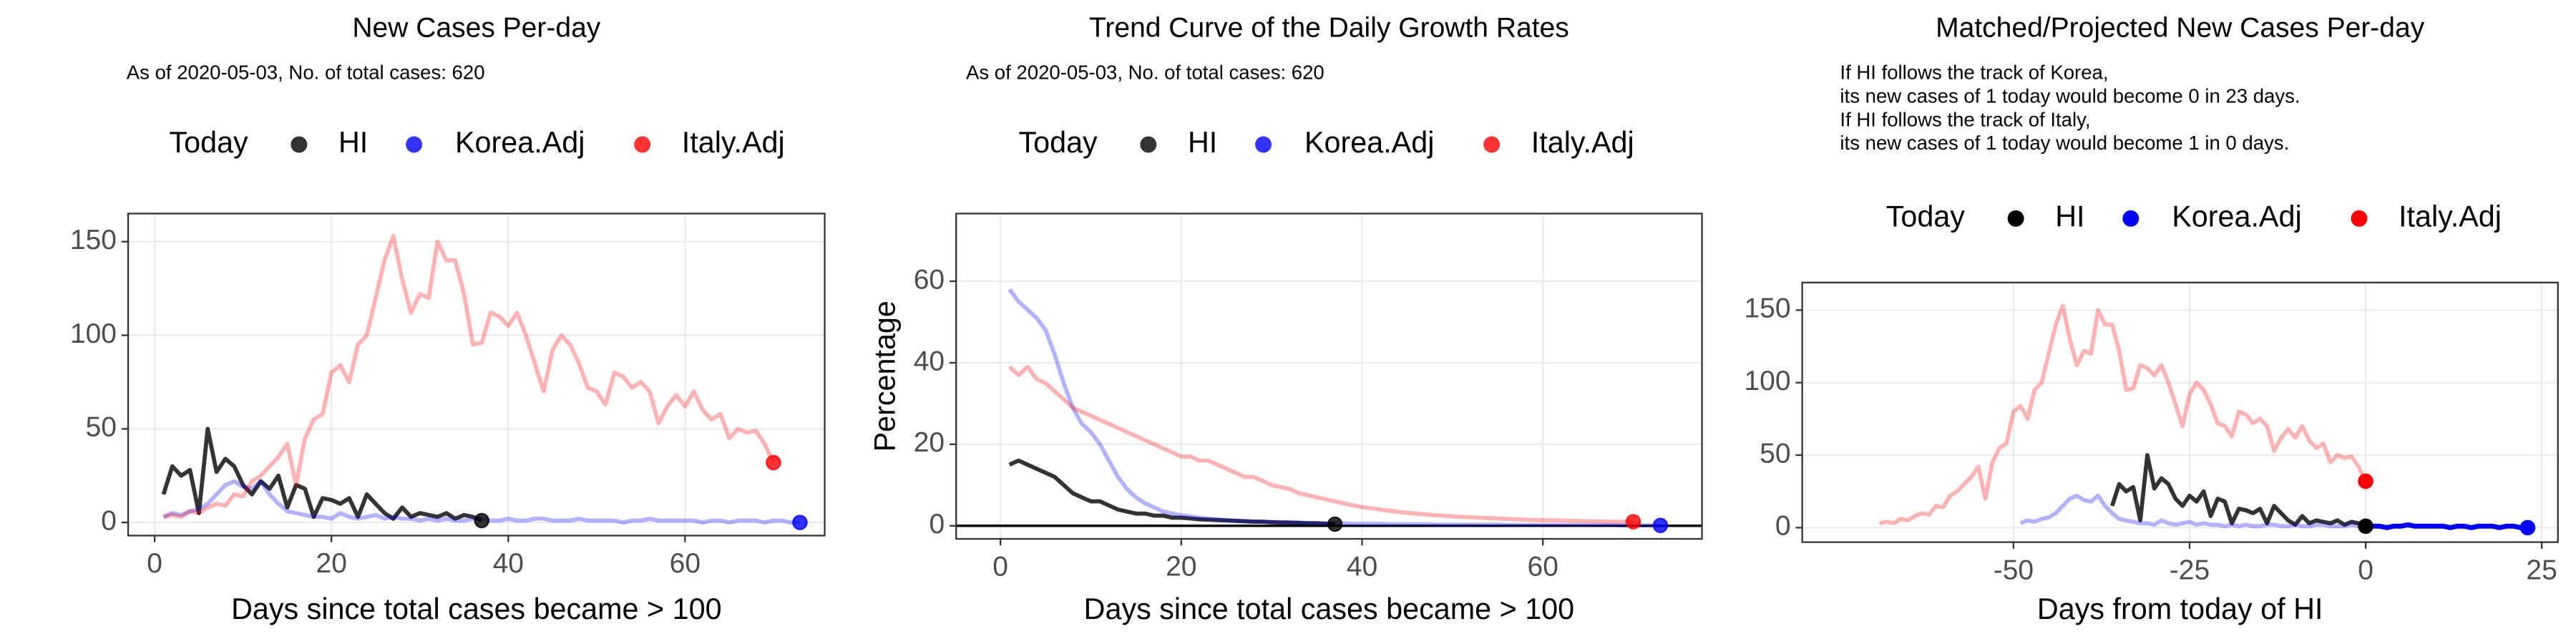  What do you see at coordinates (2180, 28) in the screenshot?
I see `chart-title: Matched/Projected New Cases Per-day` at bounding box center [2180, 28].